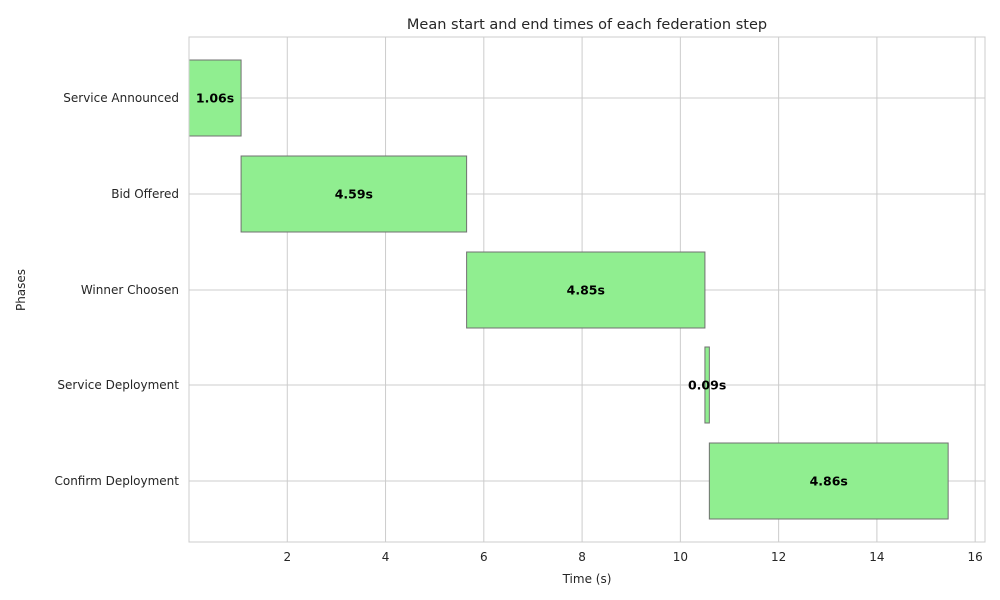 The height and width of the screenshot is (600, 1000). Describe the element at coordinates (287, 557) in the screenshot. I see `x-tick-label: 2` at that location.